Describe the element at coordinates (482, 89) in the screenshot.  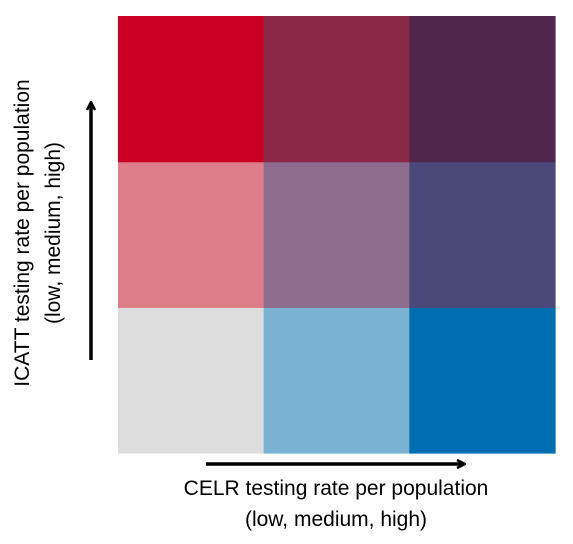
I see `cell-high-celr-high-icatt` at that location.